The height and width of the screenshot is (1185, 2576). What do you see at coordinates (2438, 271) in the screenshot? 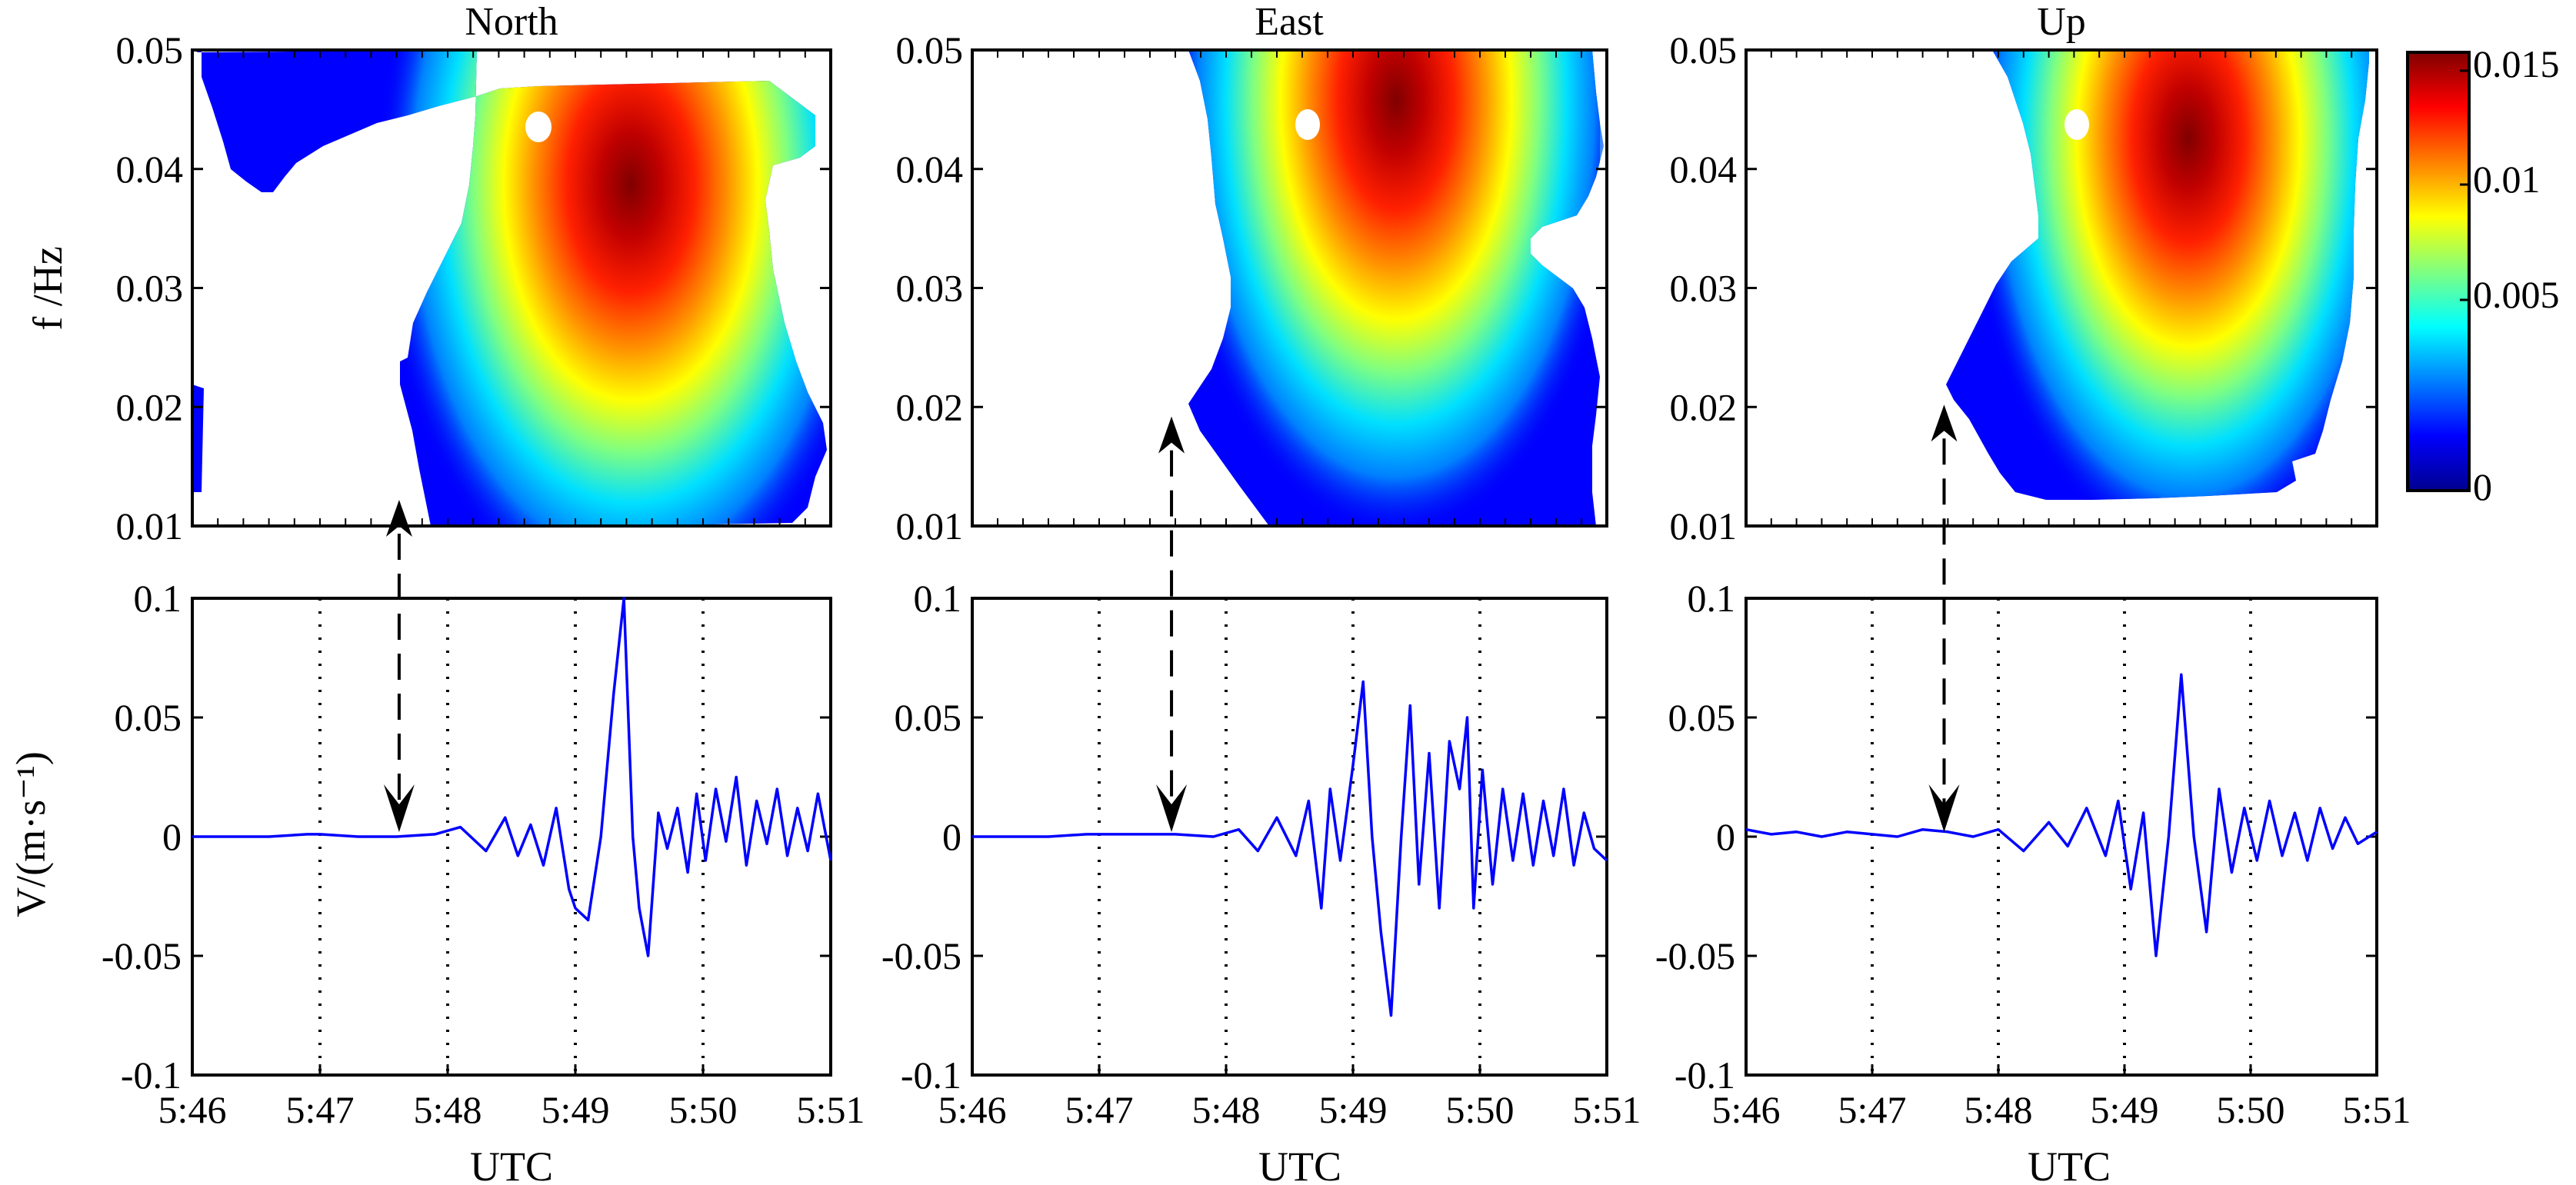
I see `colorbar-gradient` at bounding box center [2438, 271].